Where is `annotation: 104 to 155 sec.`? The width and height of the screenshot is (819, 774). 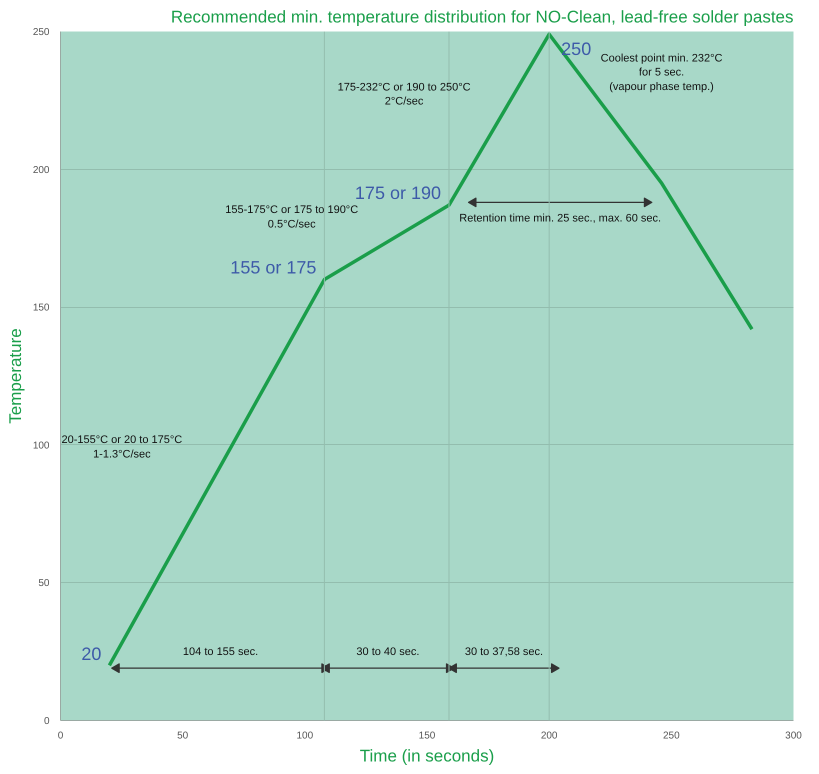
annotation: 104 to 155 sec. is located at coordinates (220, 652).